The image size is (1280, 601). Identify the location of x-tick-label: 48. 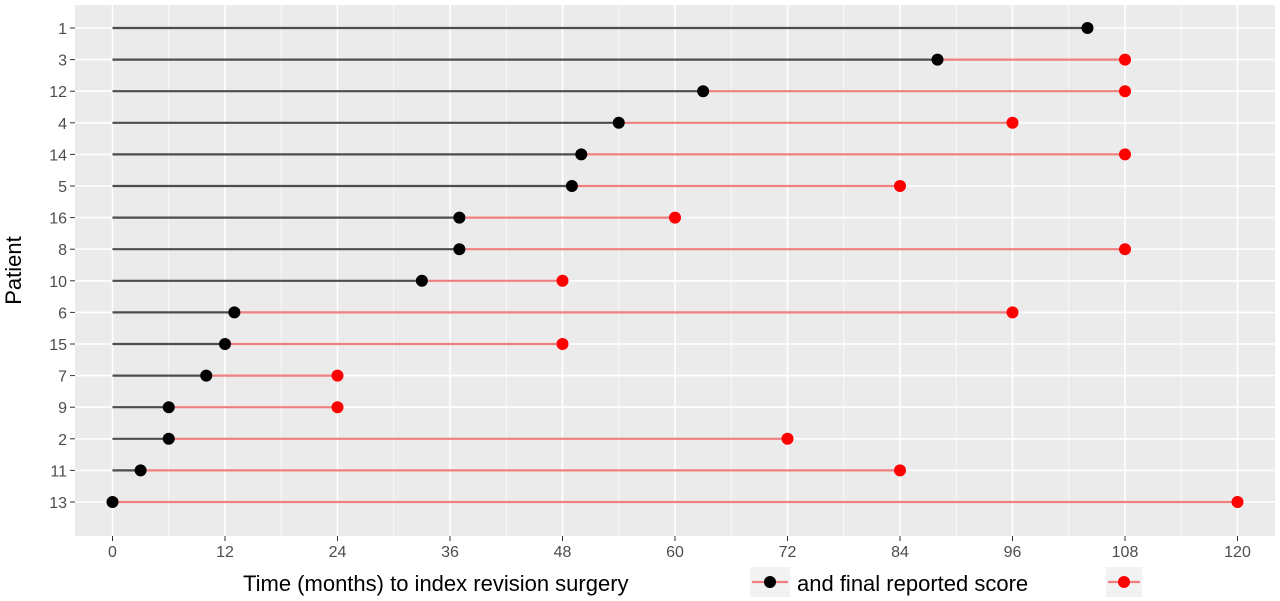
(563, 552).